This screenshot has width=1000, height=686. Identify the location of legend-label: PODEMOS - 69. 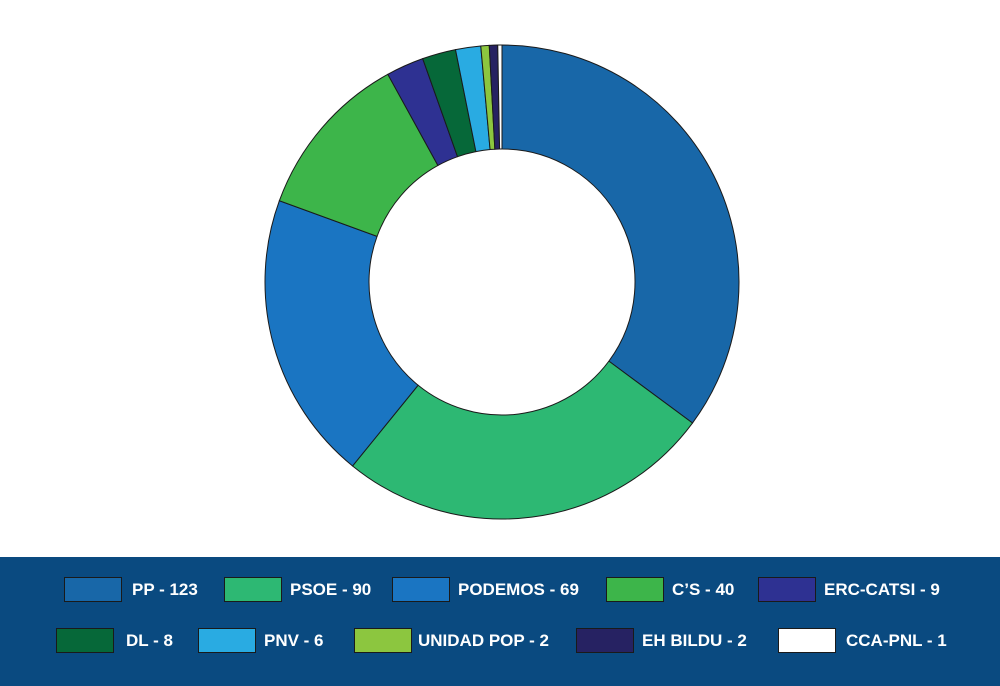
(518, 589).